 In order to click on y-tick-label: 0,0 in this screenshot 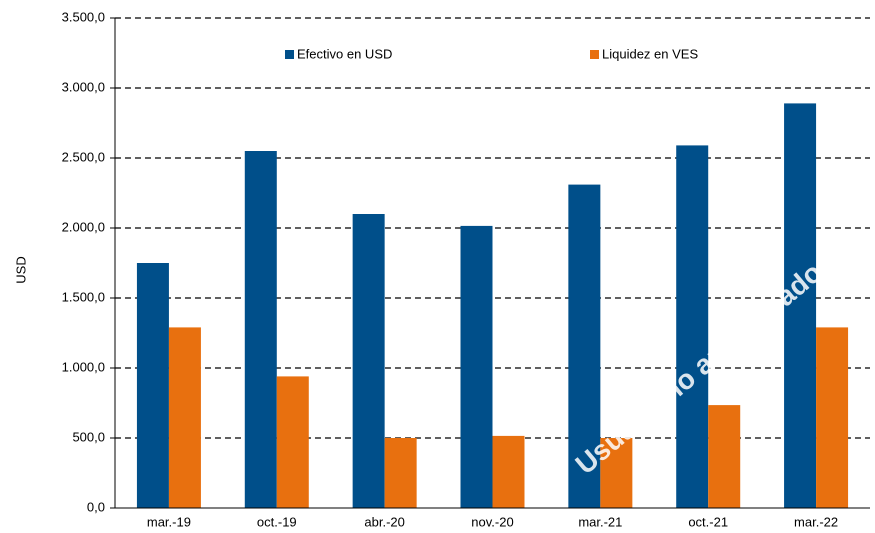, I will do `click(96, 506)`.